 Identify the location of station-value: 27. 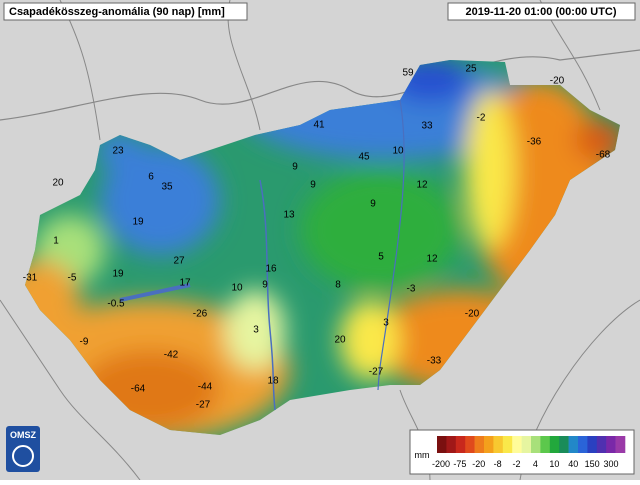
(179, 261).